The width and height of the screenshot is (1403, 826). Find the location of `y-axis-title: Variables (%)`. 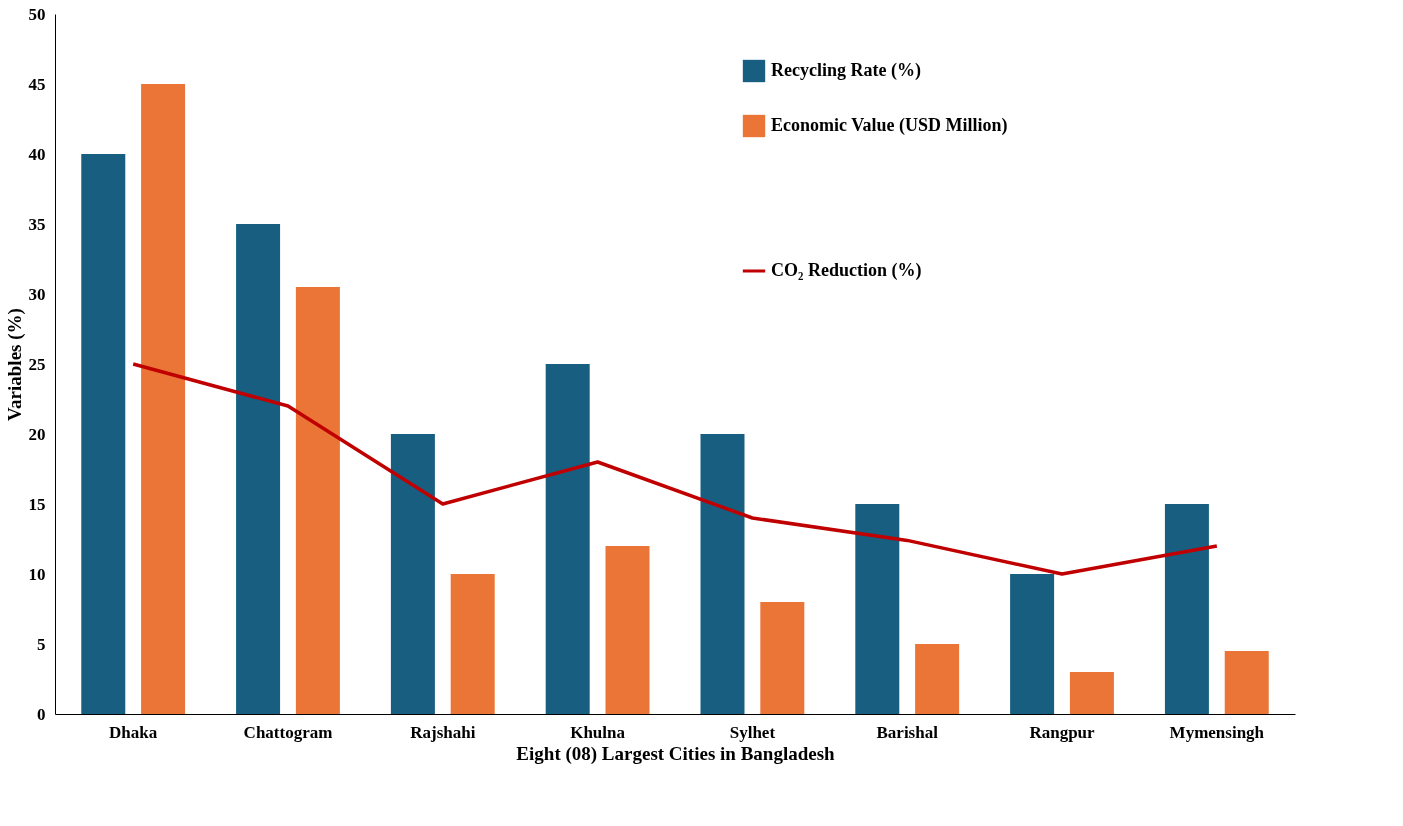

y-axis-title: Variables (%) is located at coordinates (14, 364).